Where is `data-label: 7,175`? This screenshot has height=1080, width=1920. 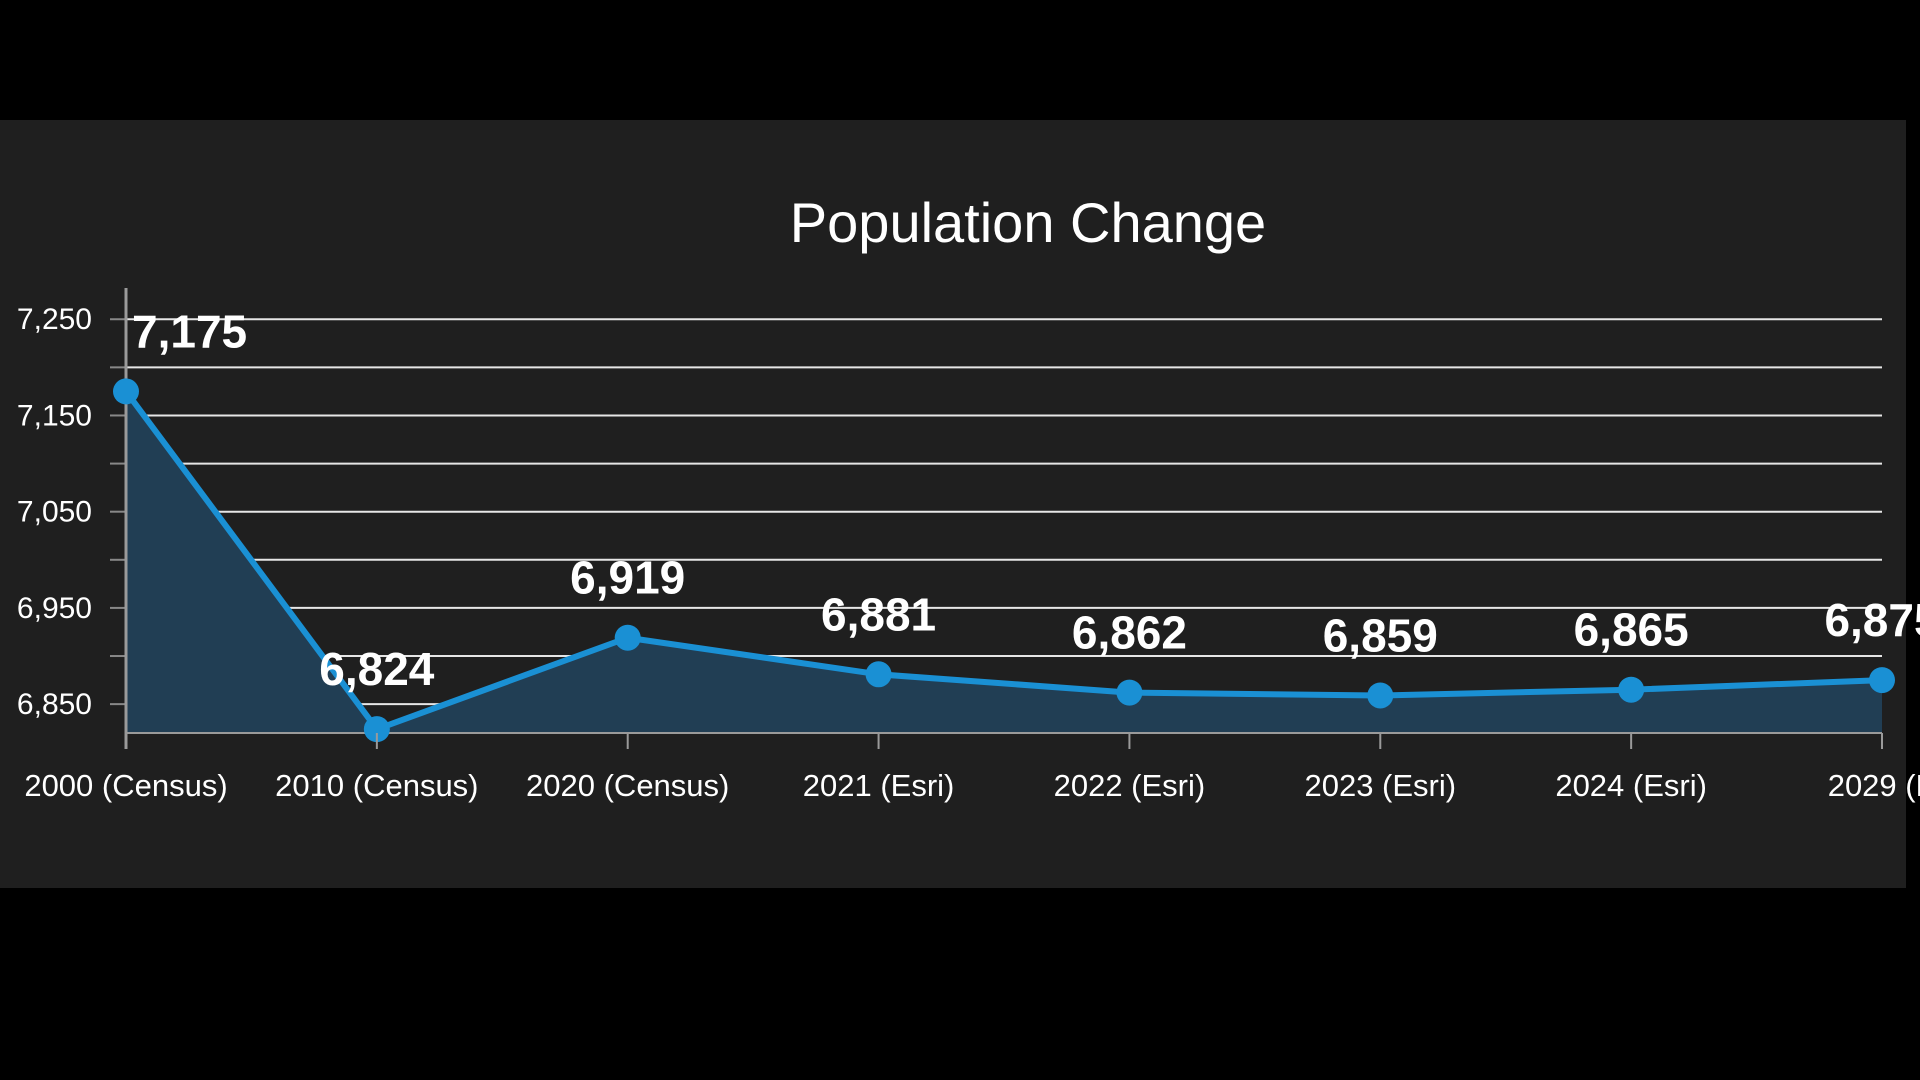 data-label: 7,175 is located at coordinates (189, 331).